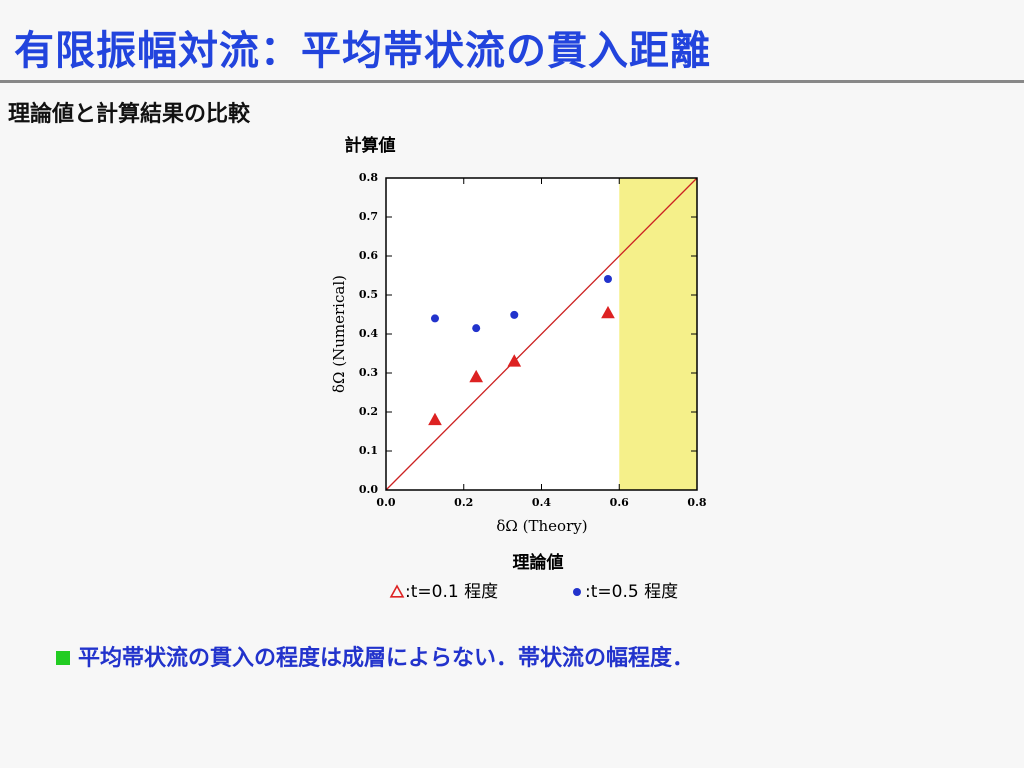 Image resolution: width=1024 pixels, height=768 pixels. What do you see at coordinates (541, 334) in the screenshot?
I see `reference-line` at bounding box center [541, 334].